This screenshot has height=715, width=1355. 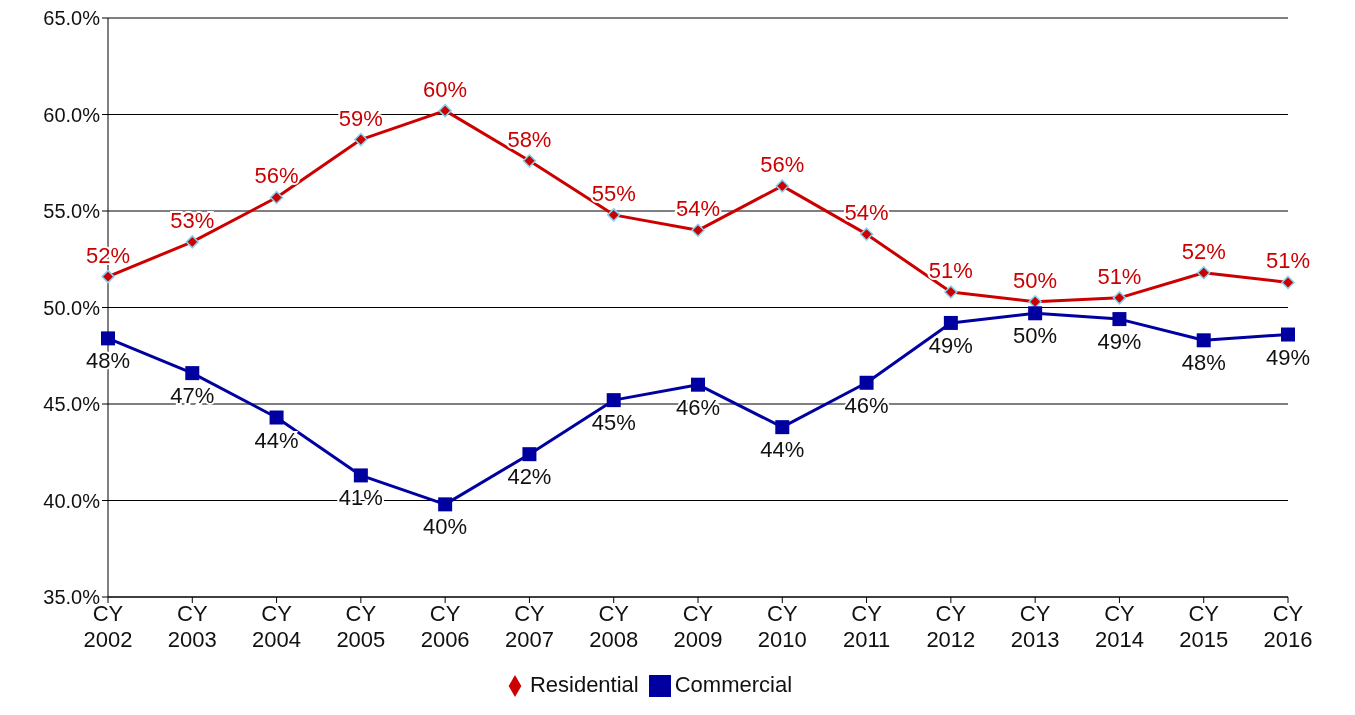 I want to click on x-tick-label: CY 2009, so click(x=698, y=626).